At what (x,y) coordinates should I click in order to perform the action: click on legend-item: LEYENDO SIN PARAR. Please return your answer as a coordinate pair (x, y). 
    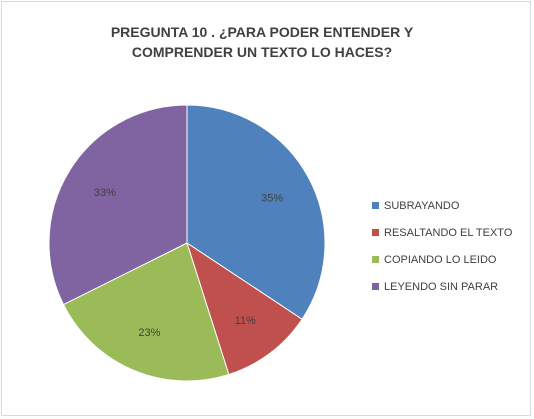
    Looking at the image, I should click on (442, 286).